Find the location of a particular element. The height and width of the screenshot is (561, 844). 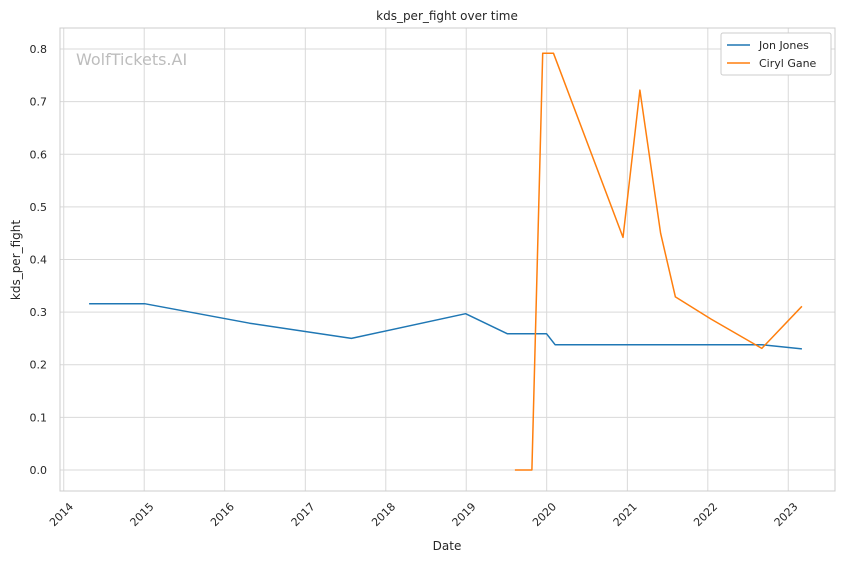

x-tick-label: 2014 is located at coordinates (61, 514).